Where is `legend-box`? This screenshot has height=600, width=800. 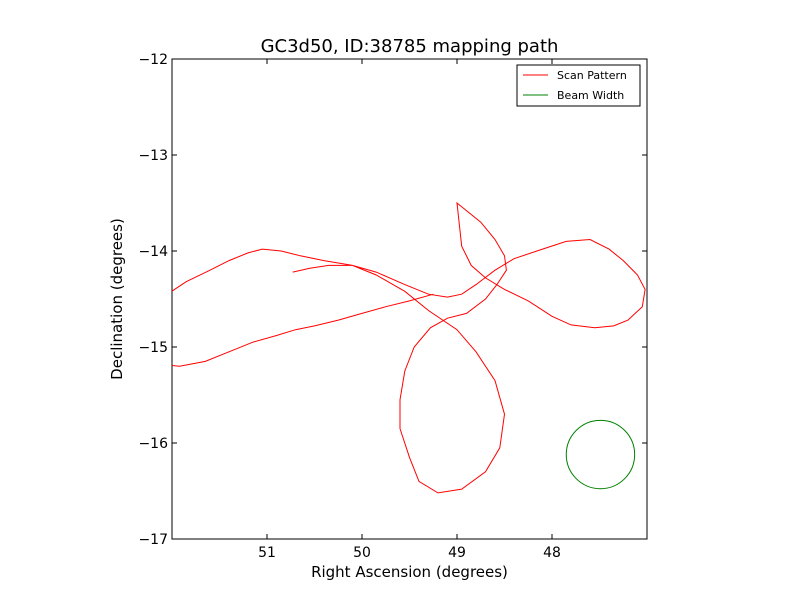
legend-box is located at coordinates (578, 85).